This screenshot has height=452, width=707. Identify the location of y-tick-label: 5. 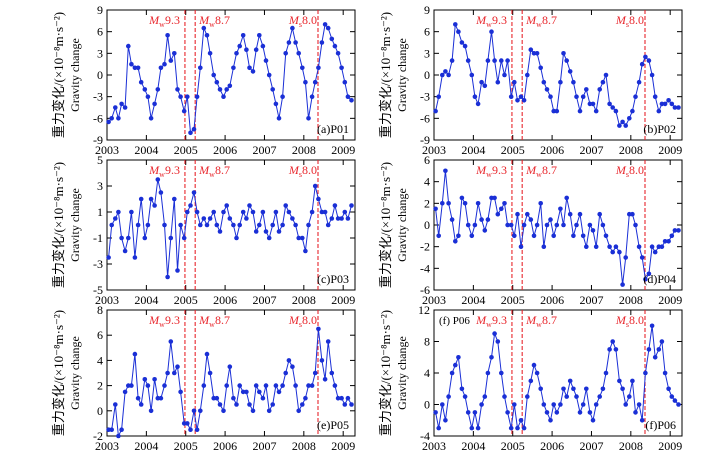
(100, 160).